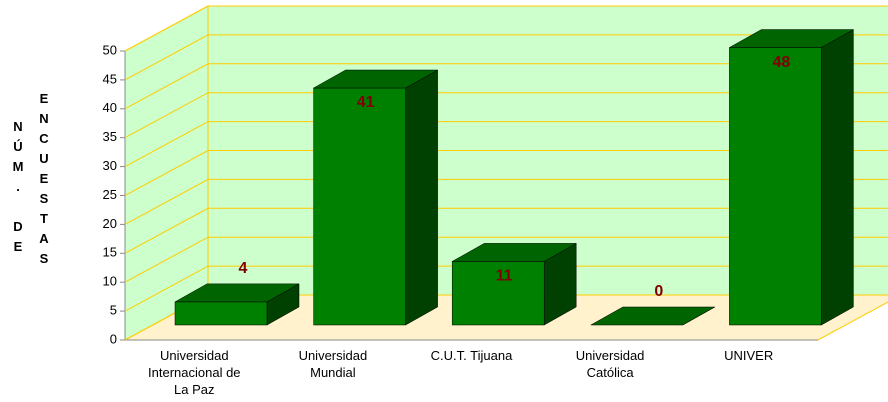 Image resolution: width=888 pixels, height=402 pixels. Describe the element at coordinates (610, 364) in the screenshot. I see `x-tick-label: Universidad Católica` at that location.